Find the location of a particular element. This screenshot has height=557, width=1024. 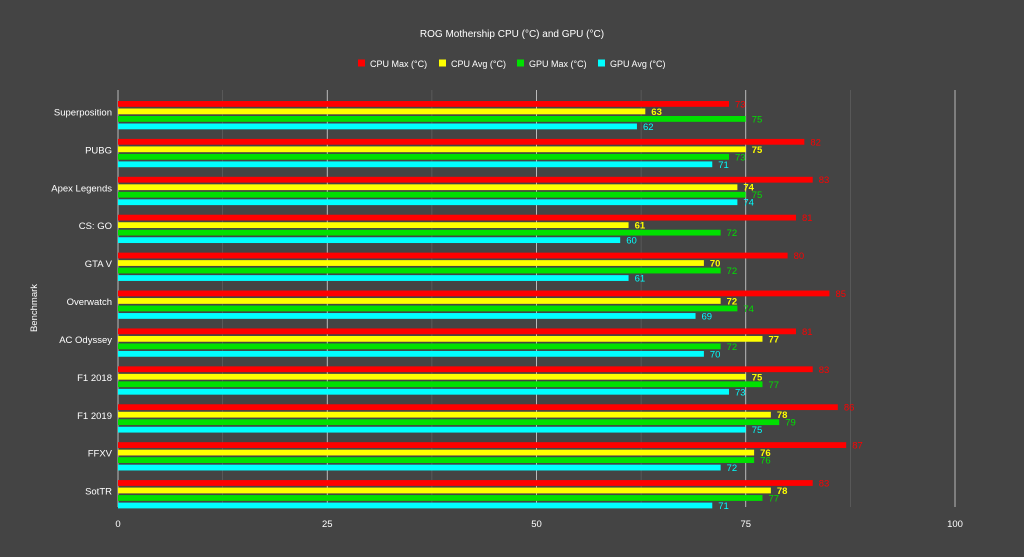

category-label: CS: GO is located at coordinates (95, 226).